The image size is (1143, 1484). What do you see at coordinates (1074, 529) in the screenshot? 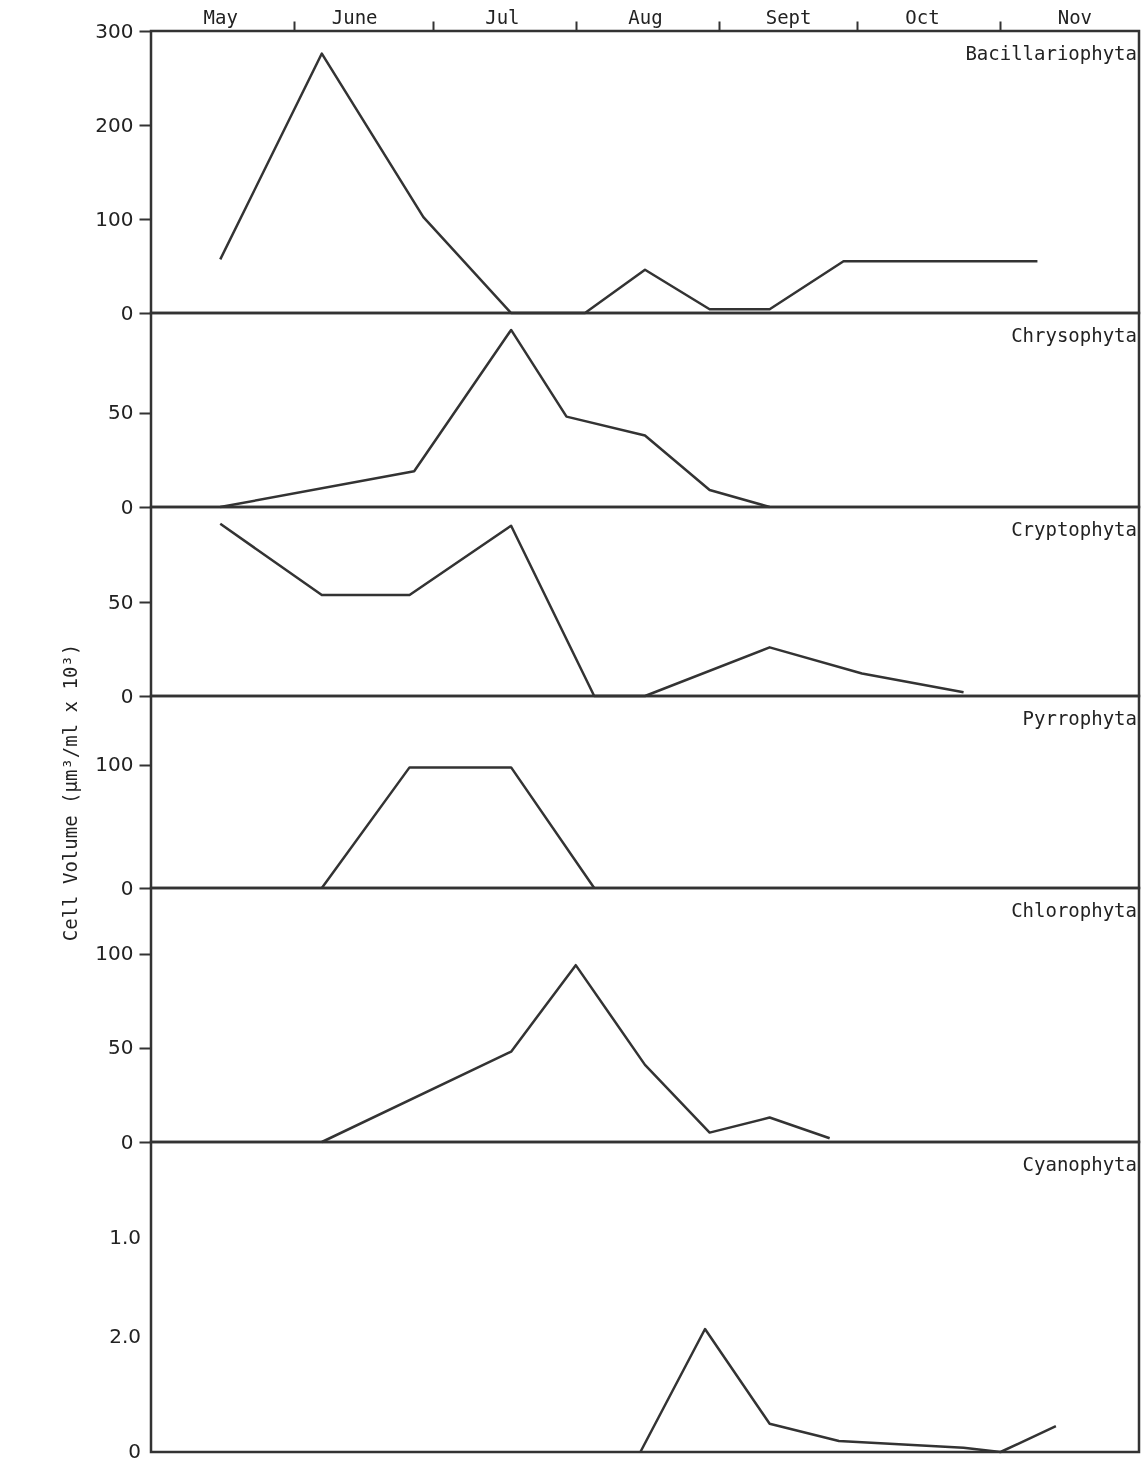
I see `text: Cryptophyta` at bounding box center [1074, 529].